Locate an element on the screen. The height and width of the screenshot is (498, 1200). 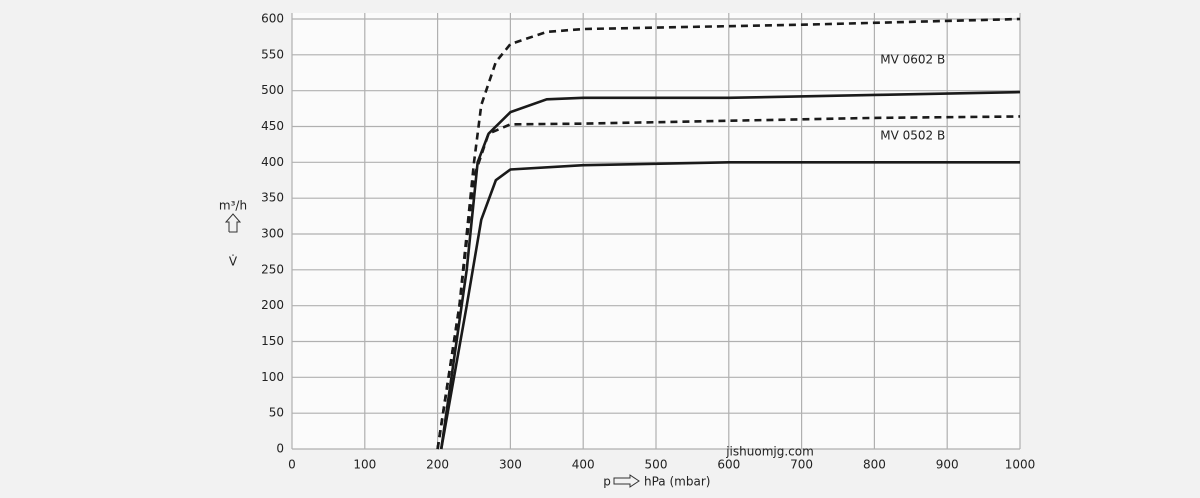
x-tick-label: 700 is located at coordinates (801, 465).